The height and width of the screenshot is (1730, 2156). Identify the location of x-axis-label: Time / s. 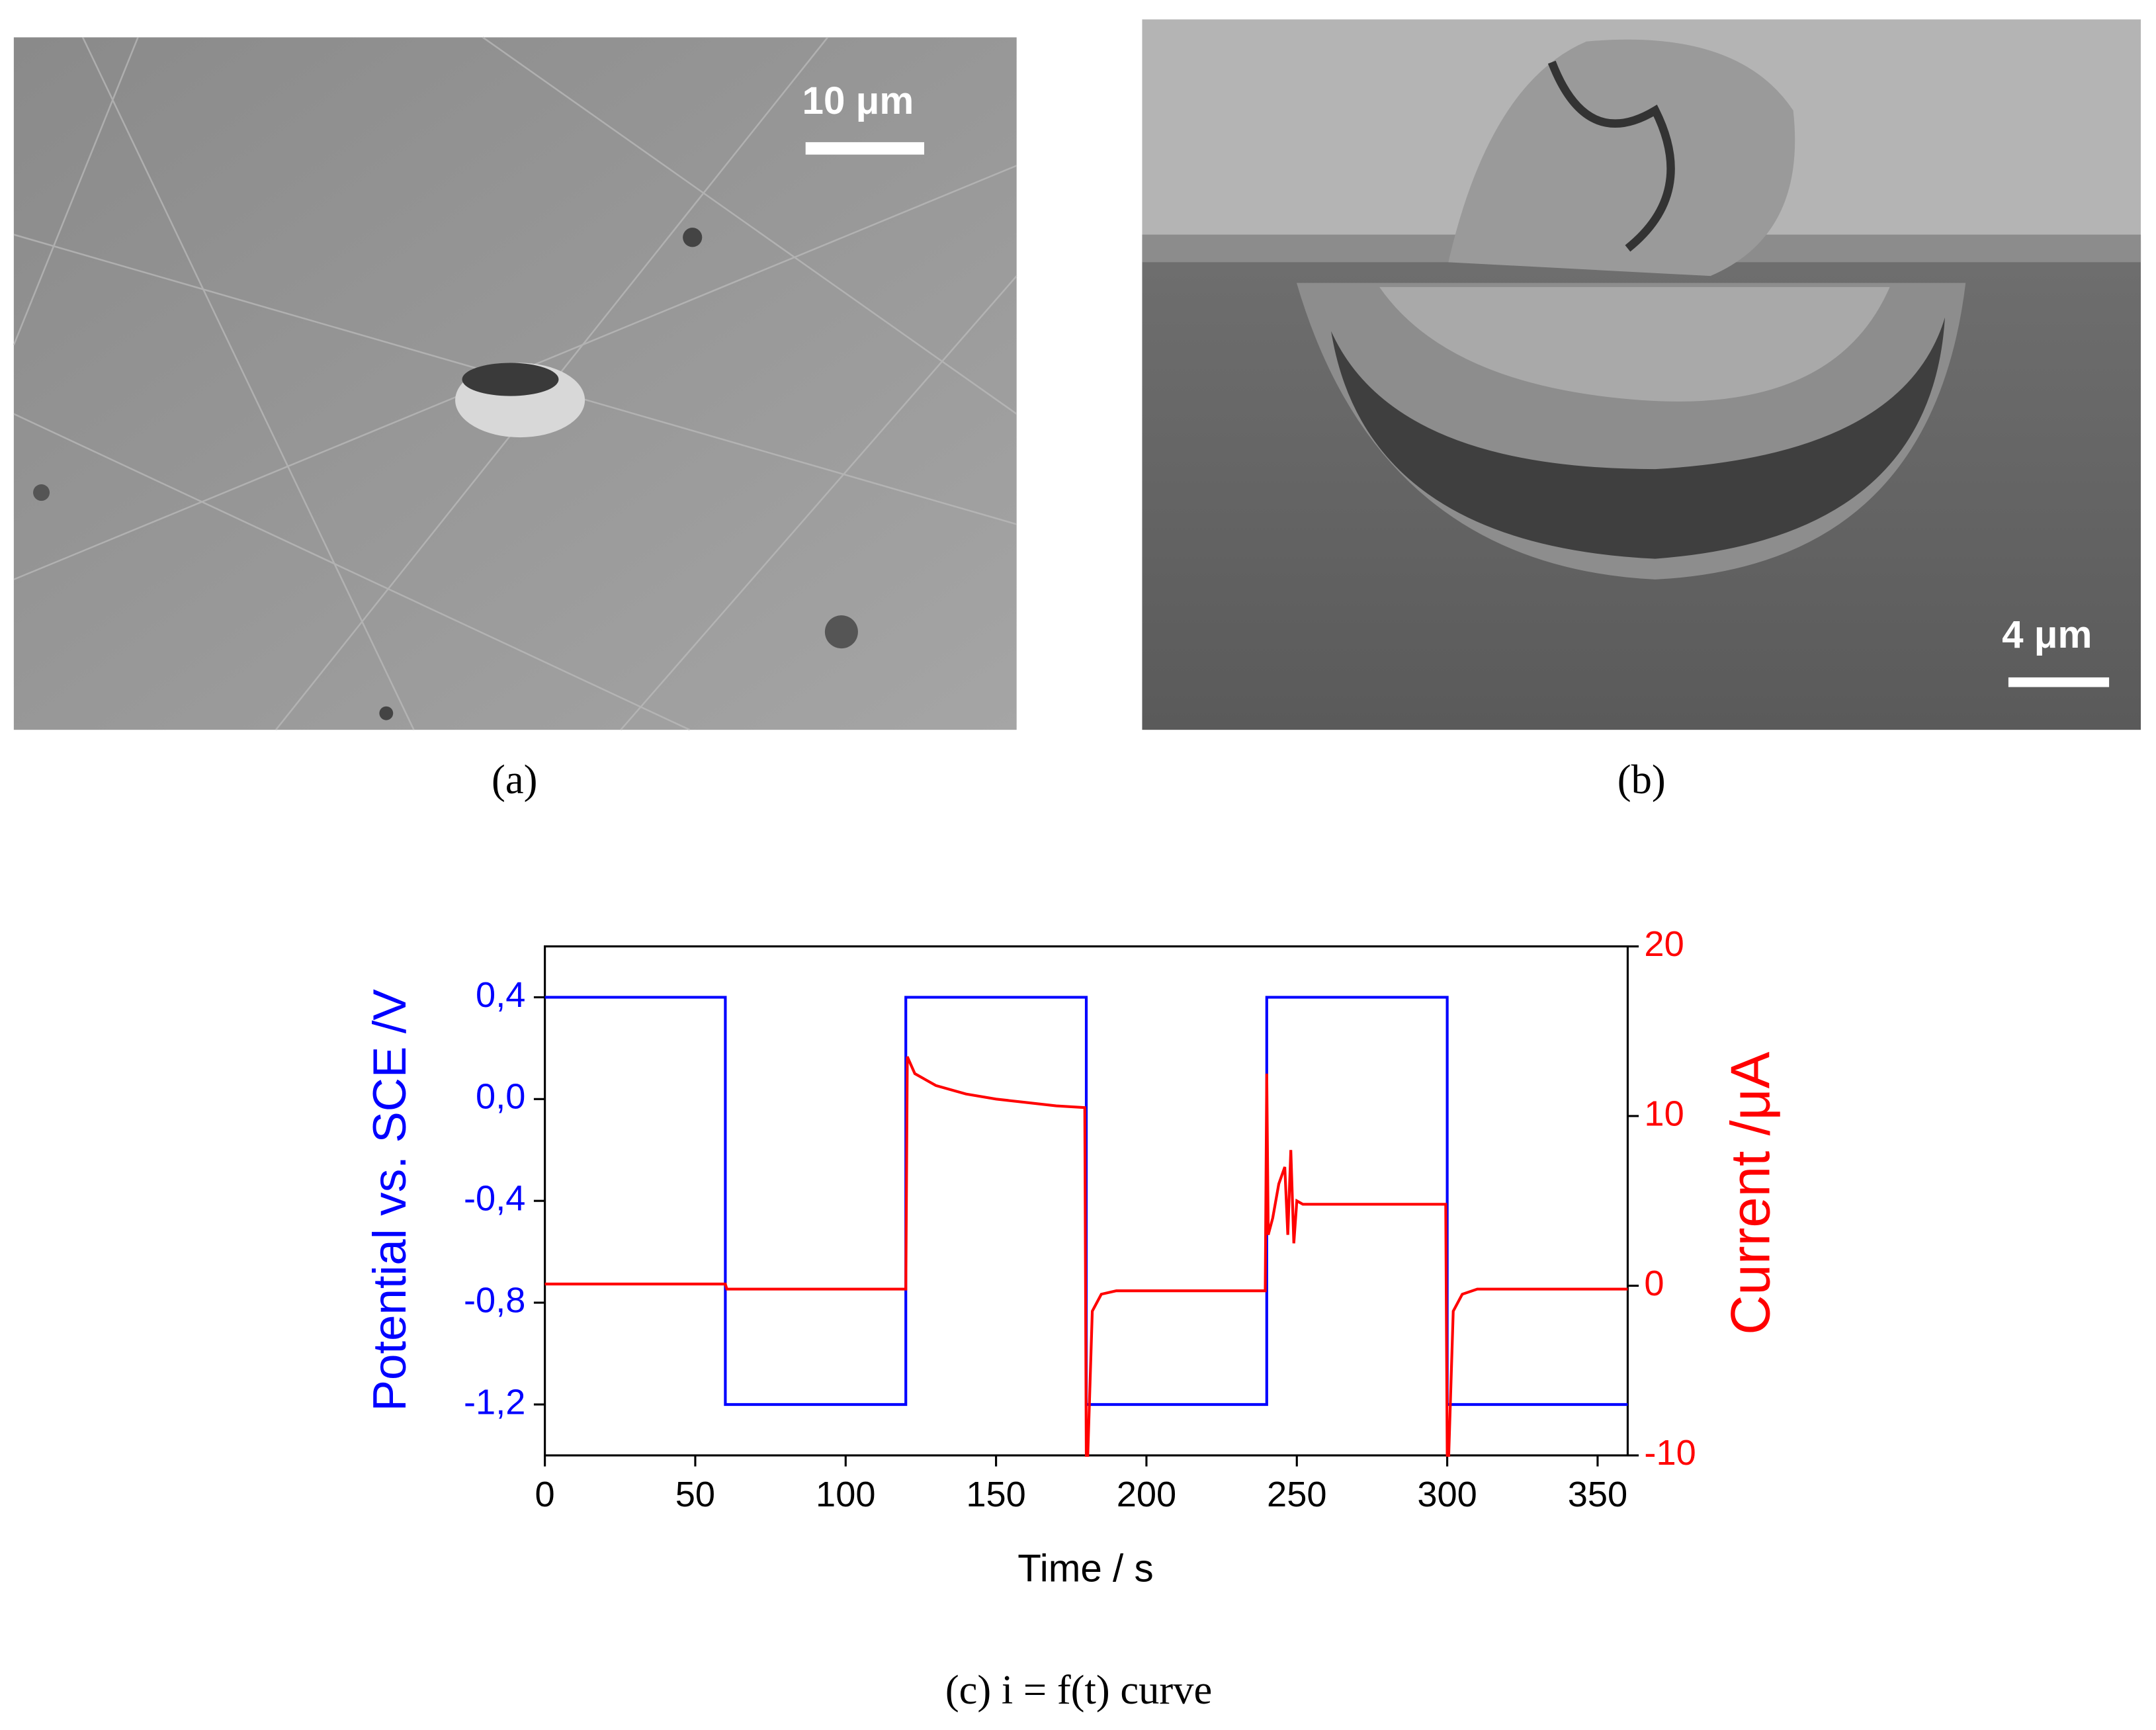
(1085, 1569).